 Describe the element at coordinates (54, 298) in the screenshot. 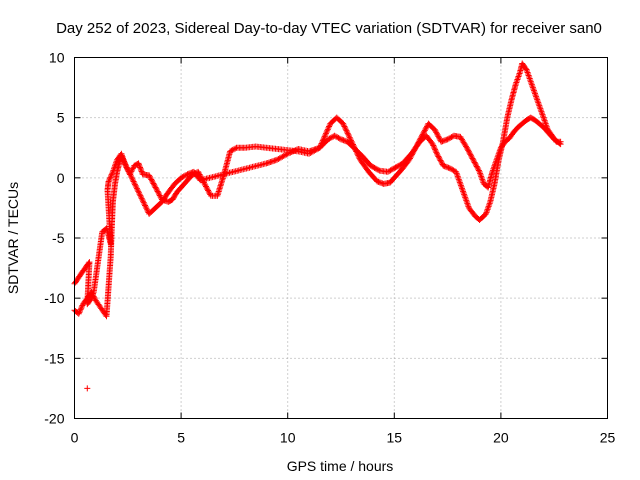

I see `y-tick-label: -10` at that location.